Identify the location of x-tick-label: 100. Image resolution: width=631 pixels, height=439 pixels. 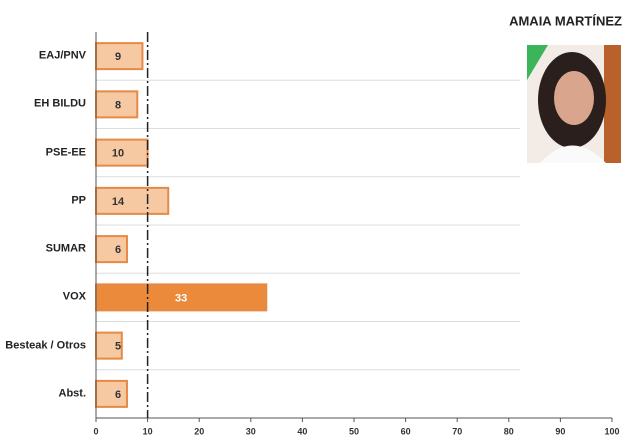
(611, 431).